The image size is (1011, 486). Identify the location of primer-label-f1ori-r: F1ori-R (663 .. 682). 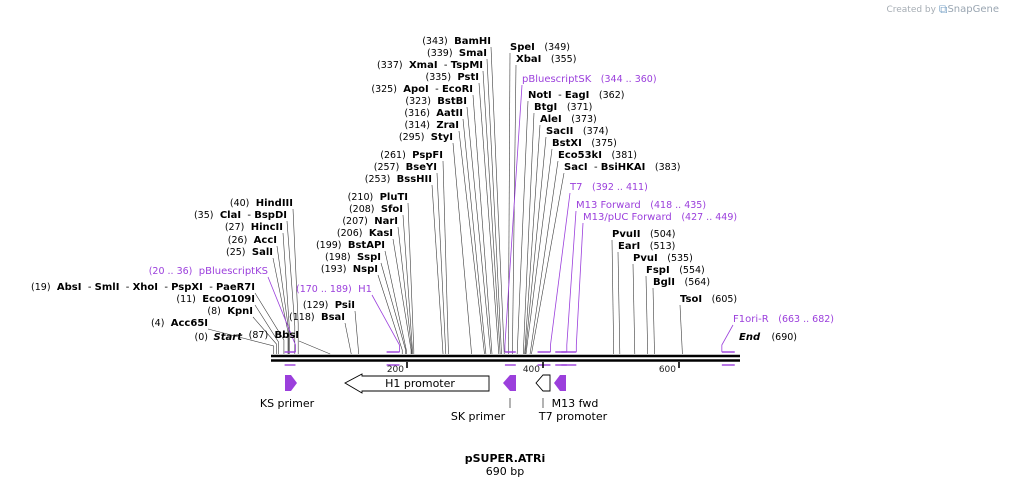
(783, 319).